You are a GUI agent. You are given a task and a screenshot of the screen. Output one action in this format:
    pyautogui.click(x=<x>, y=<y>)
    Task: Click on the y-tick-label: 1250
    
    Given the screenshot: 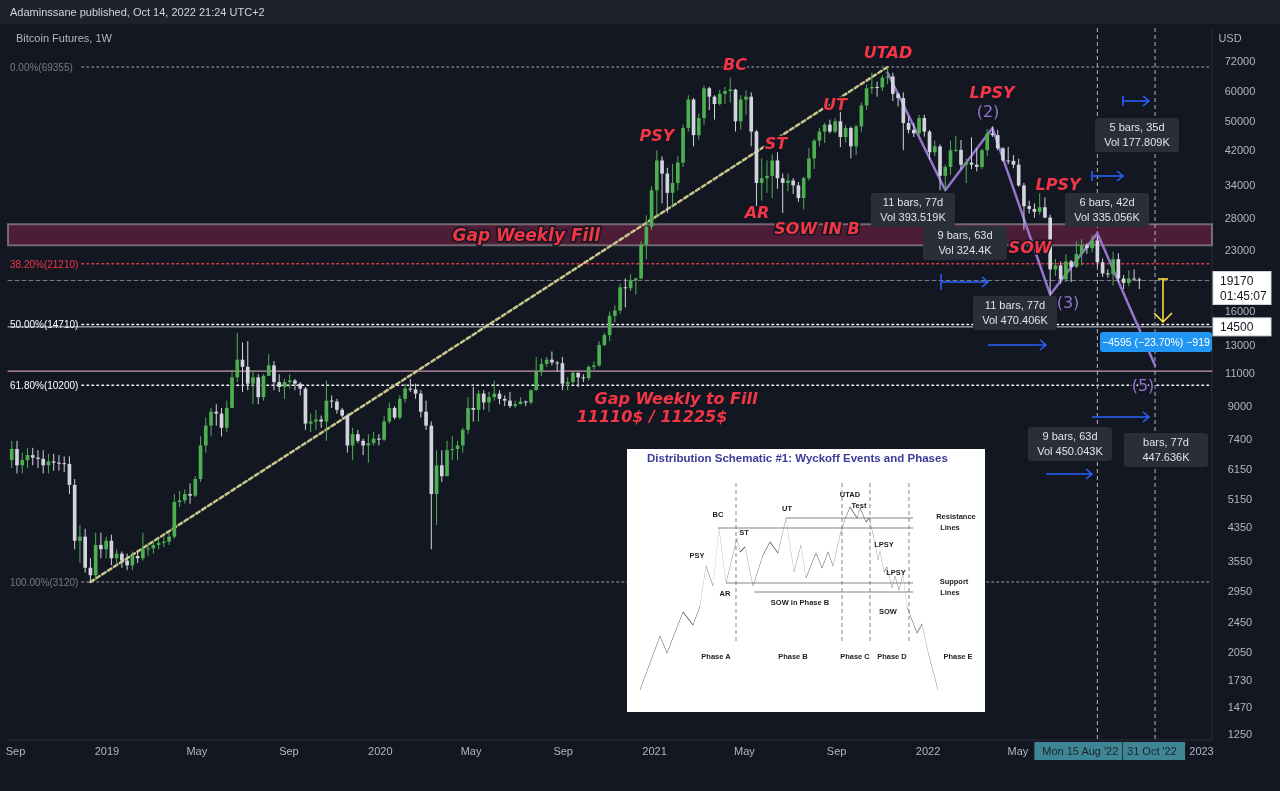 What is the action you would take?
    pyautogui.click(x=1240, y=733)
    